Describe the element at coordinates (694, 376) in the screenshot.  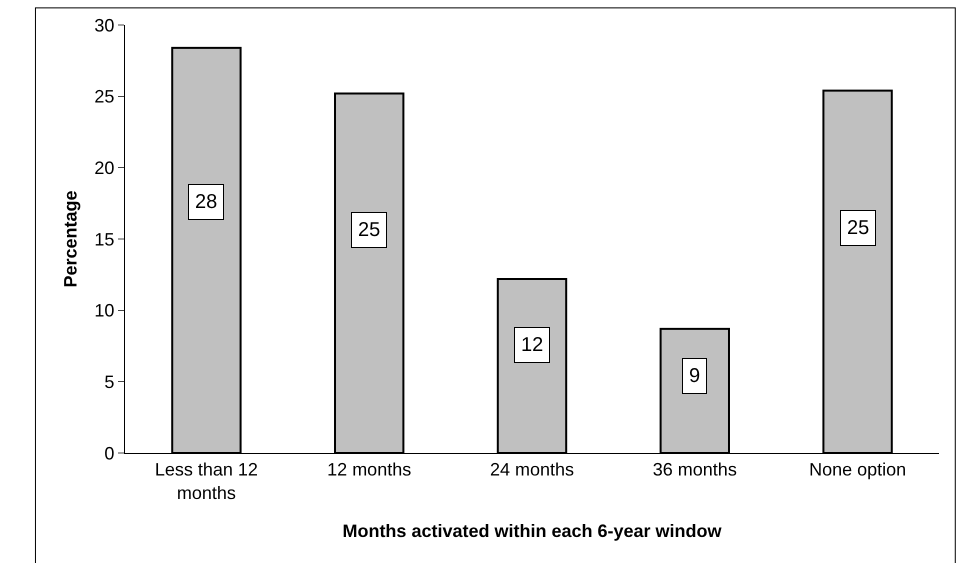
I see `data-label: 9` at that location.